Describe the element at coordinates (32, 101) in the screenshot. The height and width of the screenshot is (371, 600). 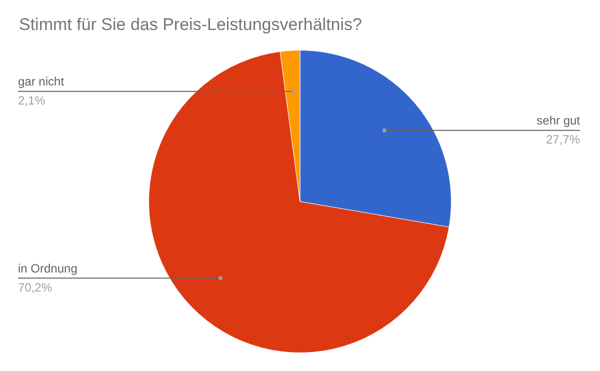
I see `data-label: 2,1%` at that location.